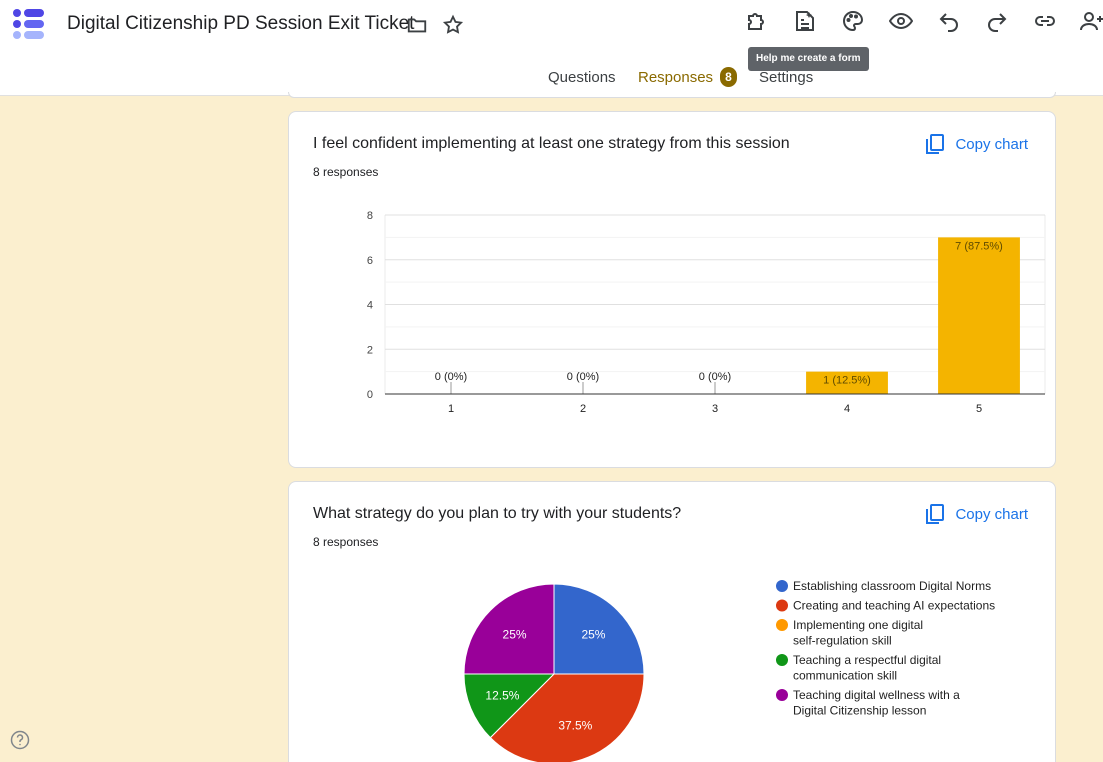  I want to click on tab-questions: Questions, so click(582, 77).